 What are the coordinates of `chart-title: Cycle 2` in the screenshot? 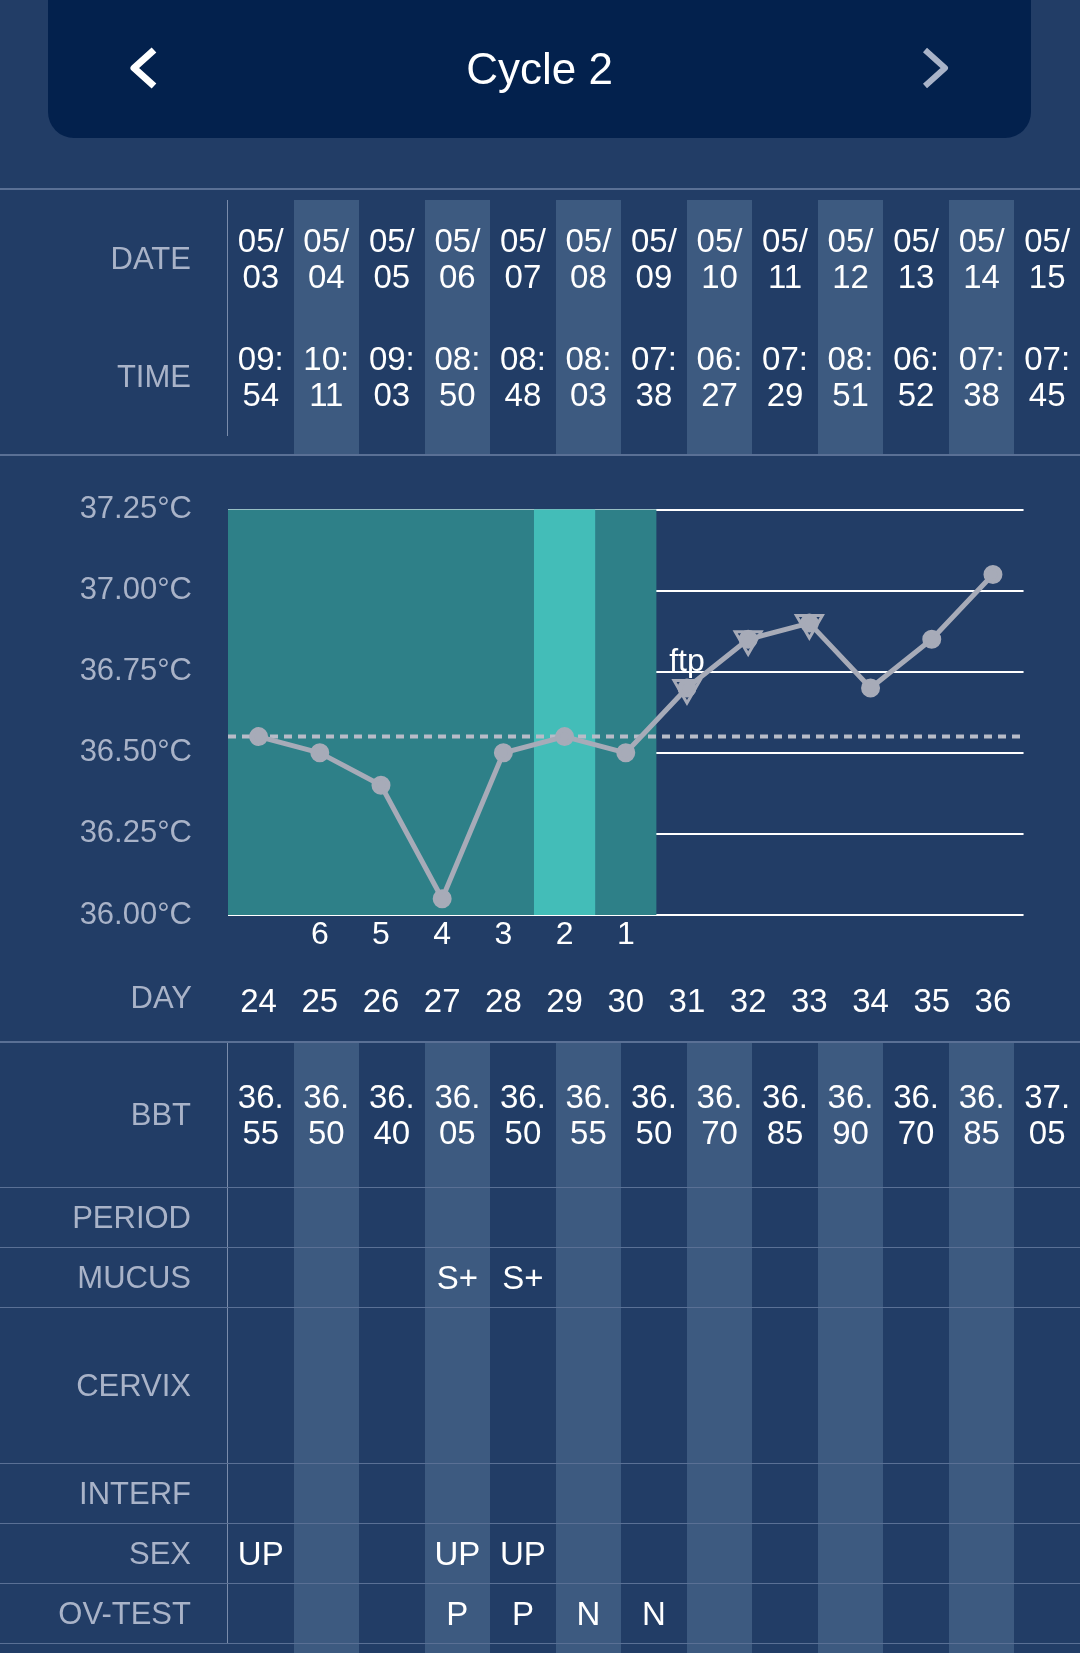 It's located at (539, 69).